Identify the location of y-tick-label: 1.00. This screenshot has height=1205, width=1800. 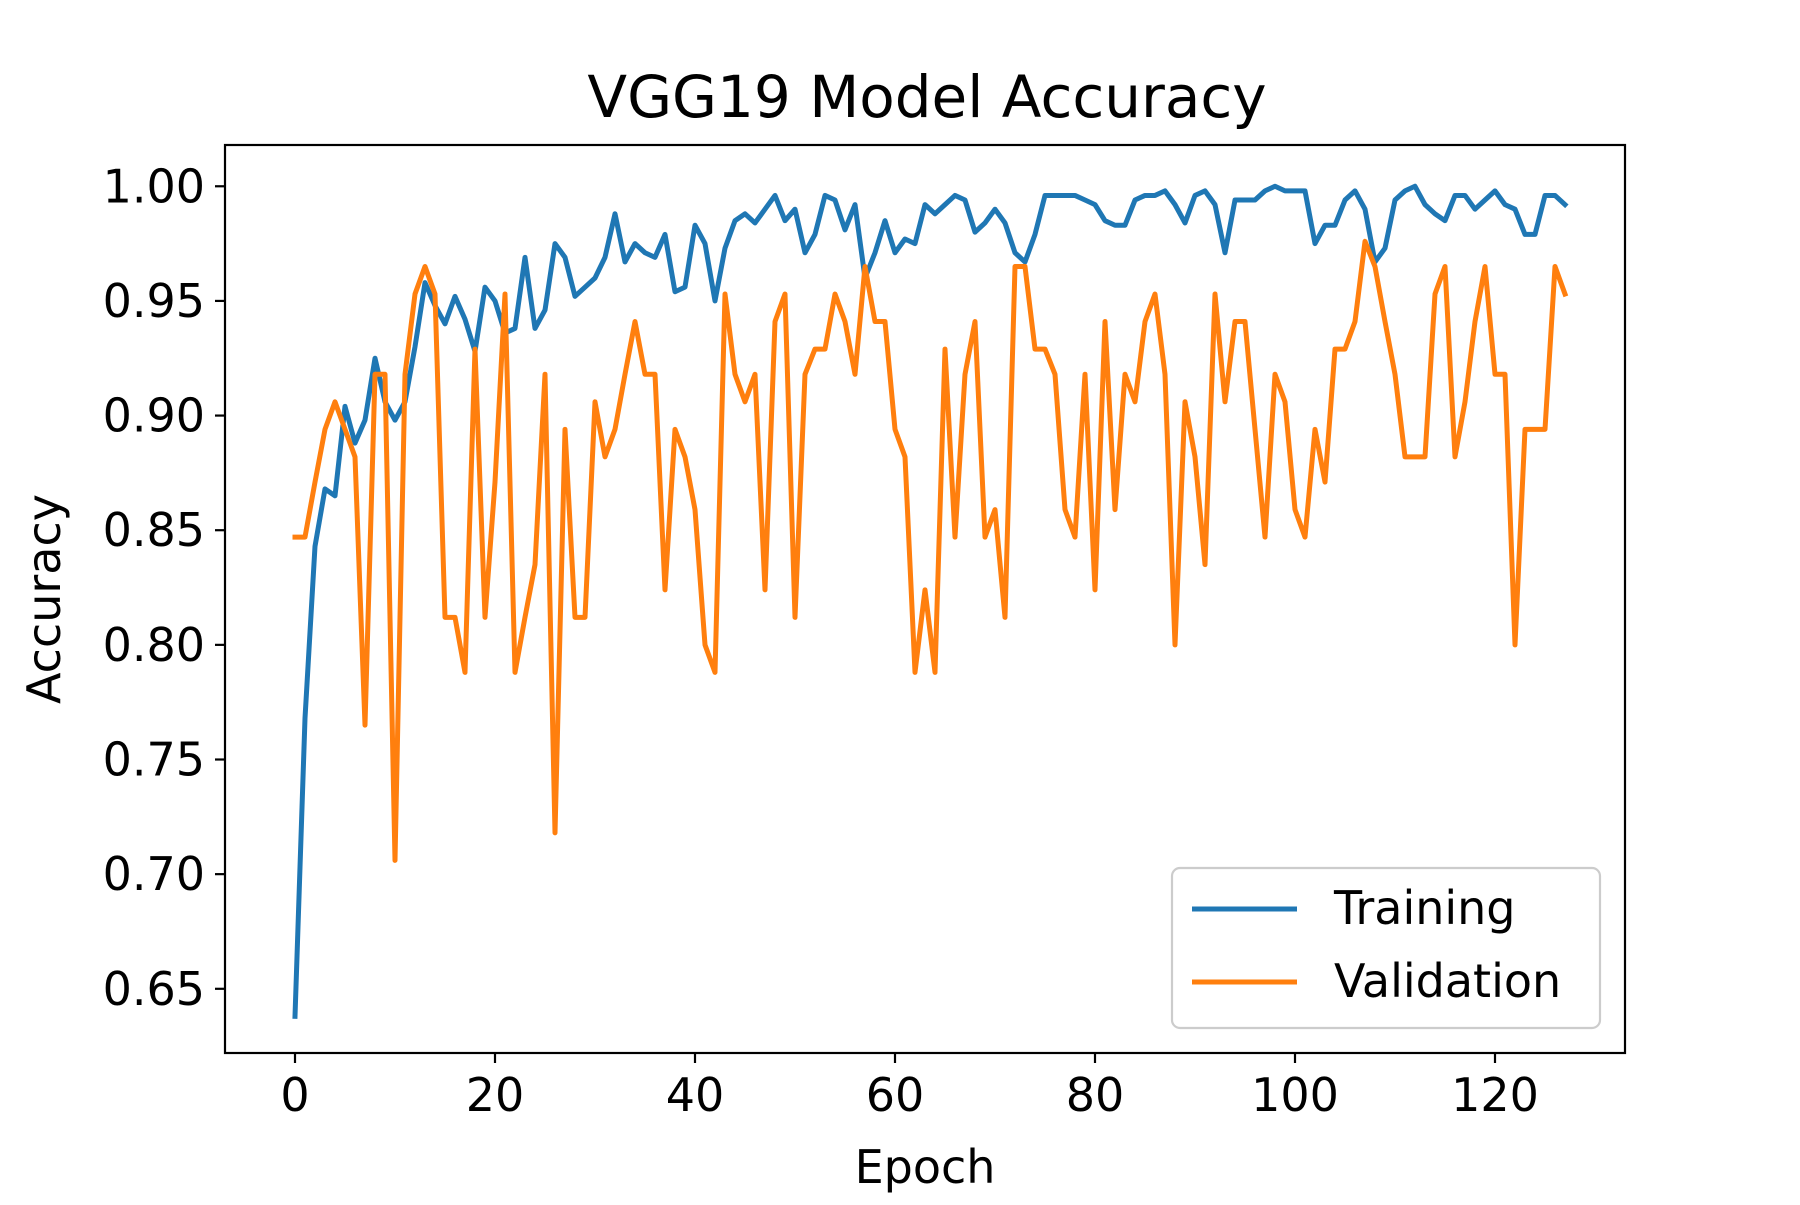
(154, 186).